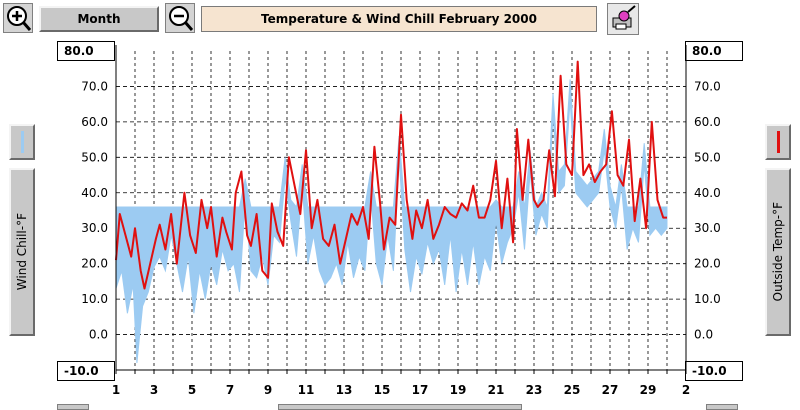 The width and height of the screenshot is (800, 410). Describe the element at coordinates (400, 407) in the screenshot. I see `horizontal-scrollbar` at that location.